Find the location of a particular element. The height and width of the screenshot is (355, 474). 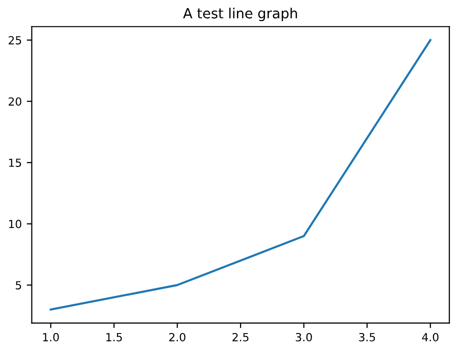

x-tick-label: 1.5 is located at coordinates (114, 337).